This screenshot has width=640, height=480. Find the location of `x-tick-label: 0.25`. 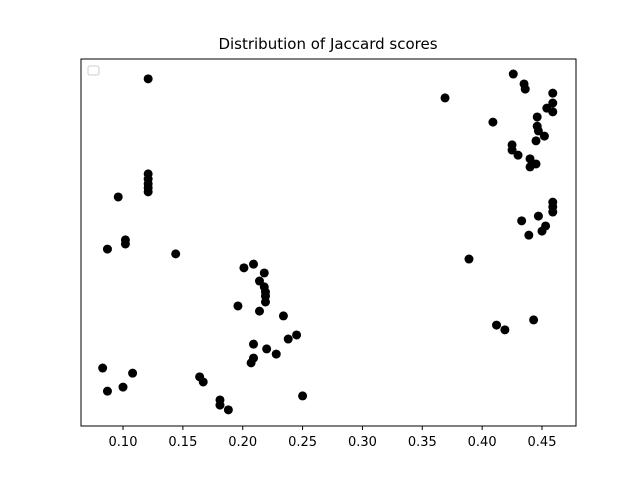

x-tick-label: 0.25 is located at coordinates (302, 442).